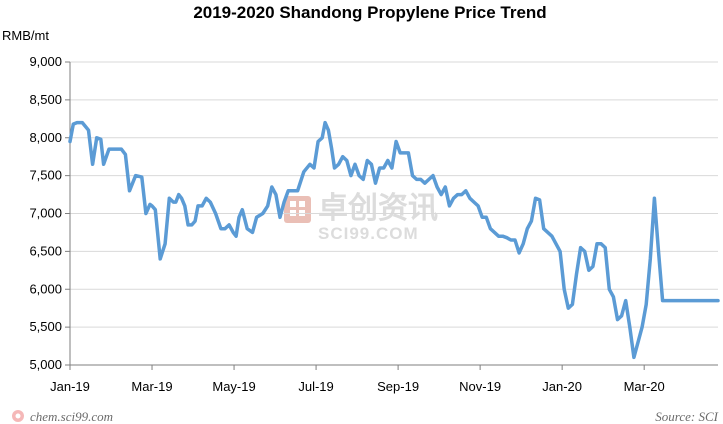 The width and height of the screenshot is (723, 424). I want to click on source-label: Source: SCI, so click(686, 416).